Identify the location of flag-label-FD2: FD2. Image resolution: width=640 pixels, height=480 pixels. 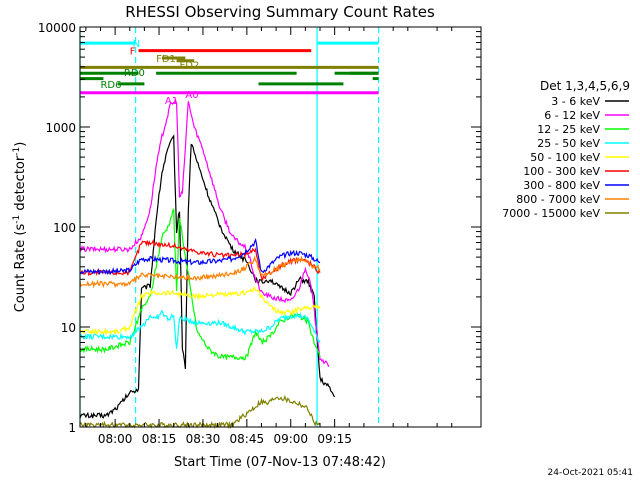
(190, 66).